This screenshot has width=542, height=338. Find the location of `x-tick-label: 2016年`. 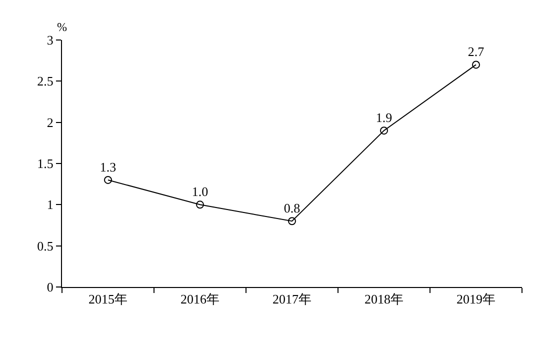

x-tick-label: 2016年 is located at coordinates (200, 299).